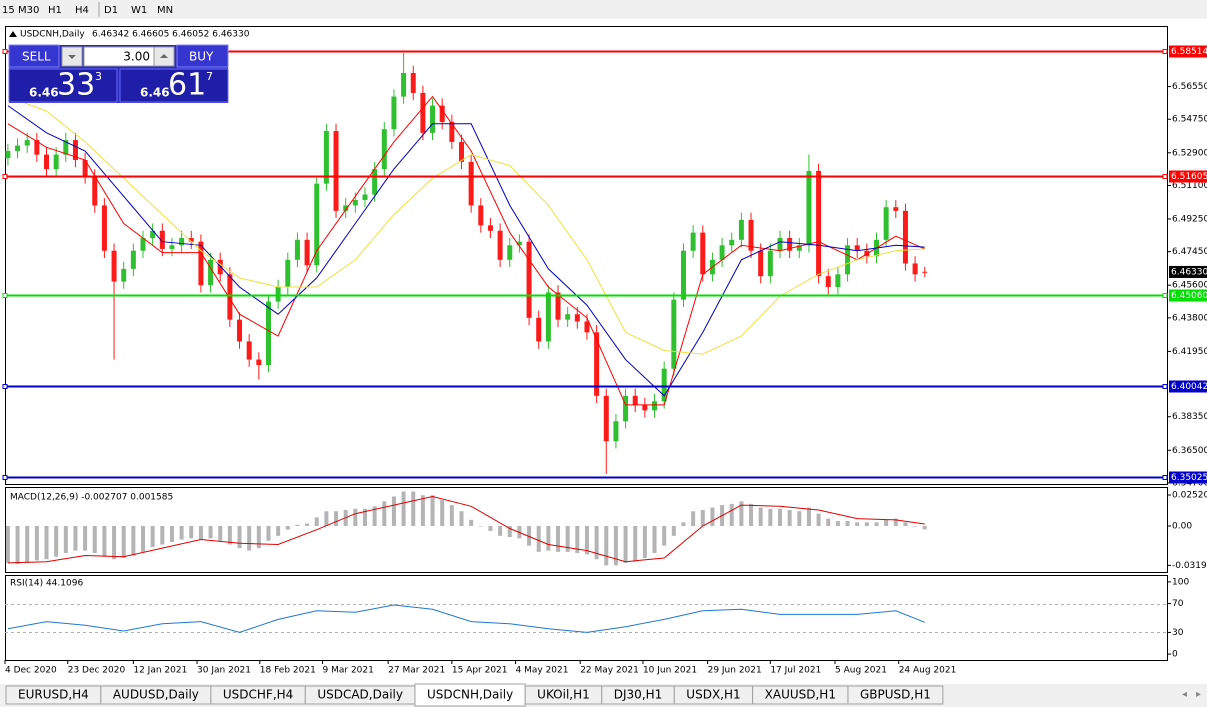 The width and height of the screenshot is (1207, 707). What do you see at coordinates (28, 10) in the screenshot?
I see `timeframe-button: M30` at bounding box center [28, 10].